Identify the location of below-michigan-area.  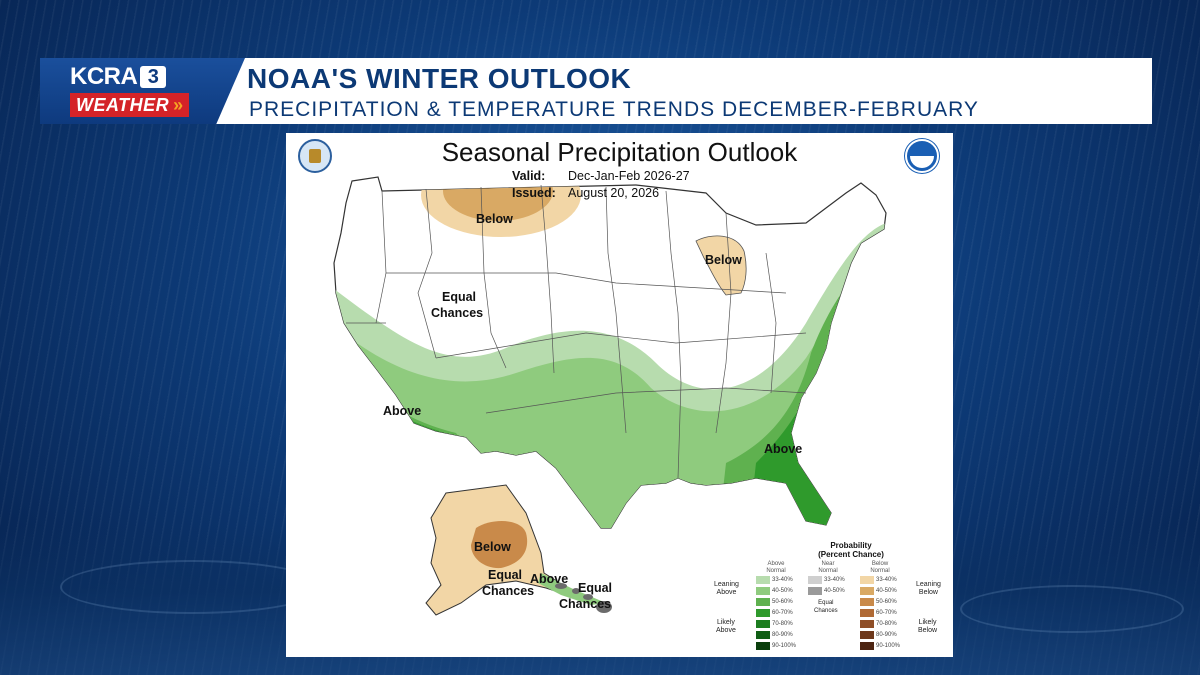
(721, 265).